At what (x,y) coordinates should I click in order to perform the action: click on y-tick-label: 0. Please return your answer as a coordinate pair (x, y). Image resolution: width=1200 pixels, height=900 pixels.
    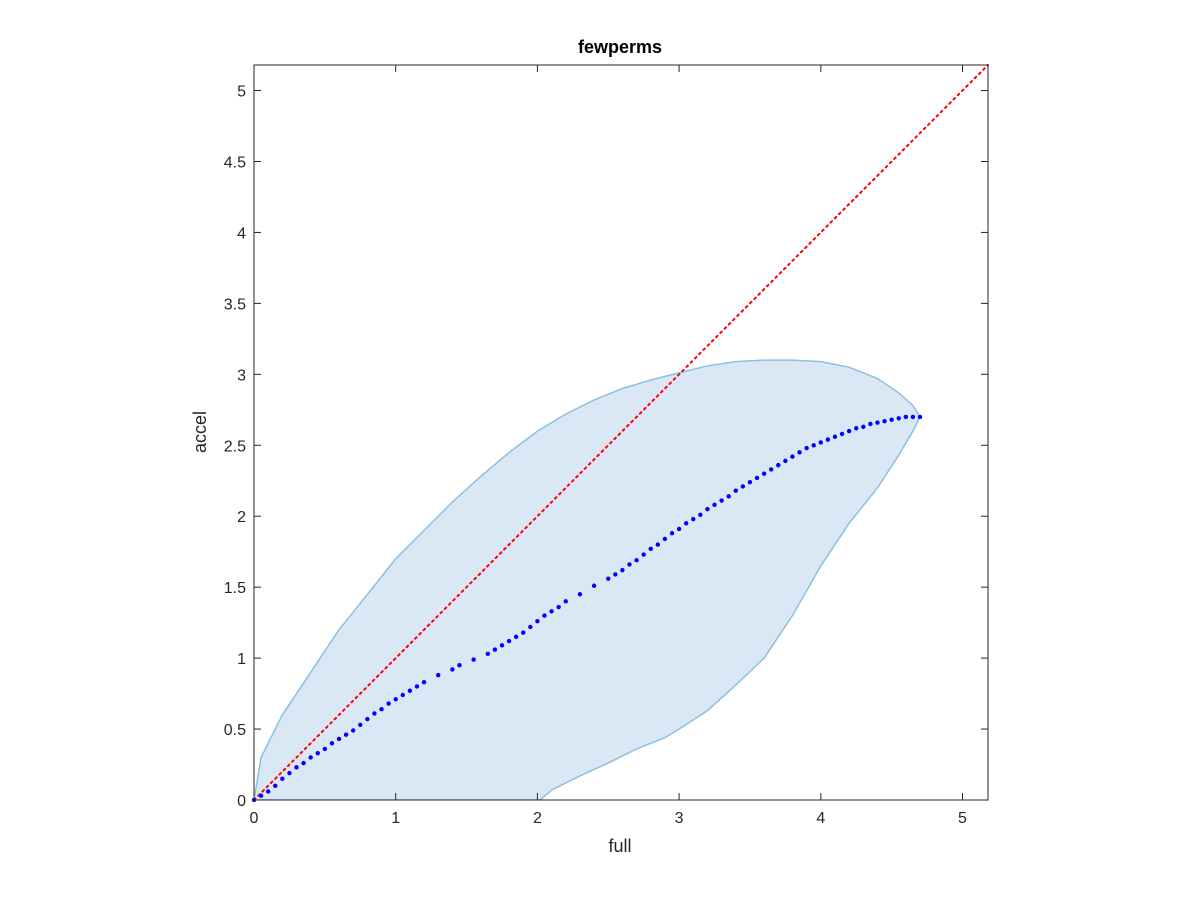
    Looking at the image, I should click on (241, 801).